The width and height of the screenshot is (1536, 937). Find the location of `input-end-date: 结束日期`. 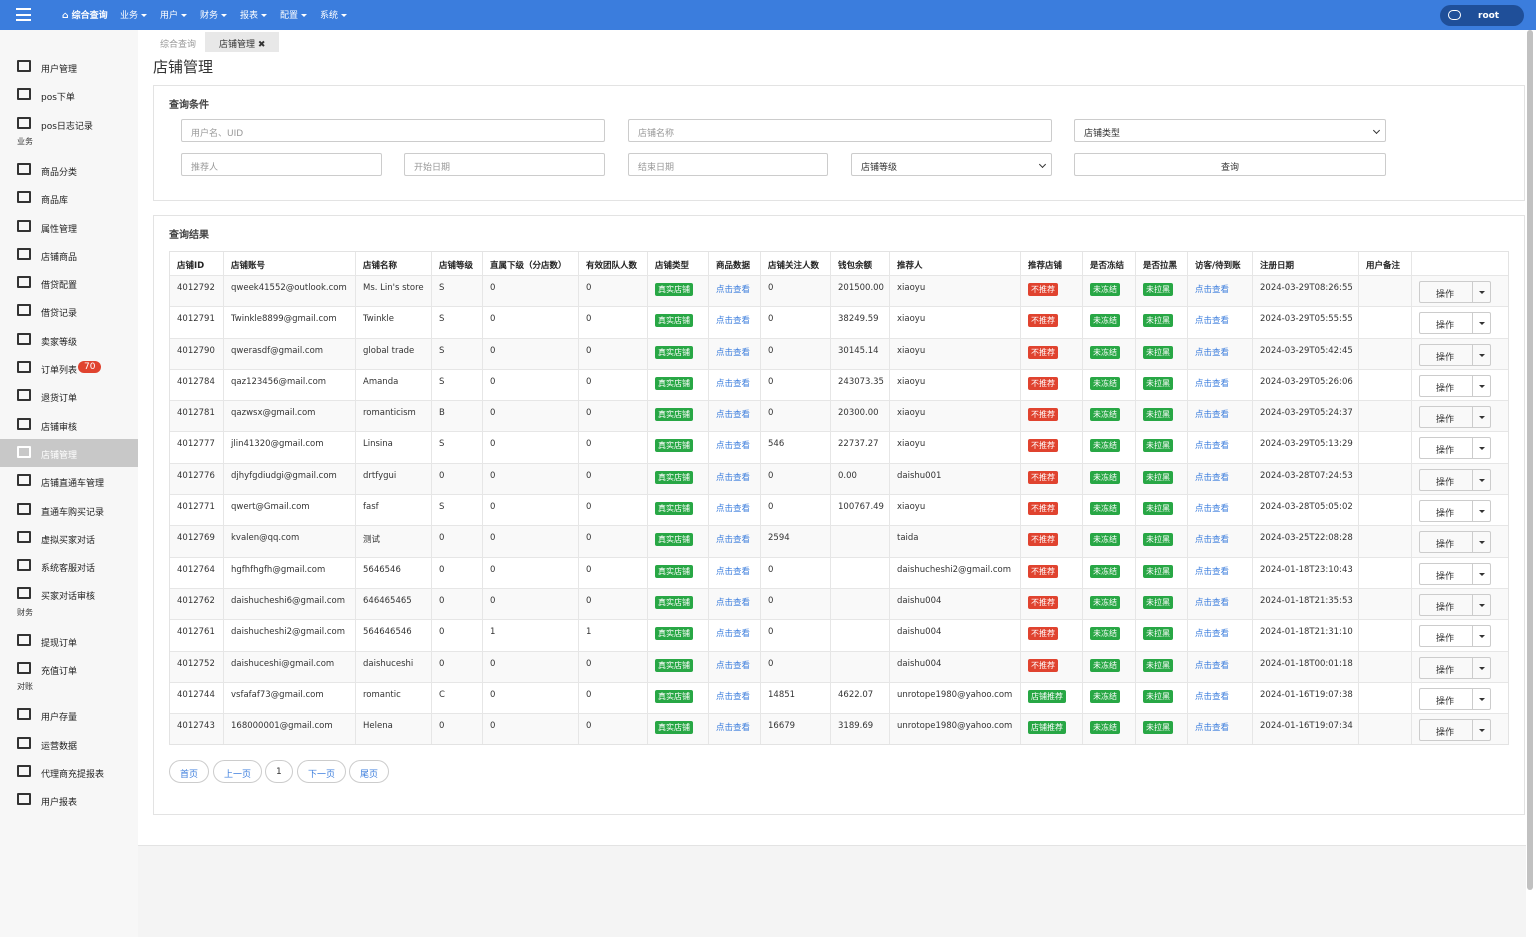

input-end-date: 结束日期 is located at coordinates (728, 164).